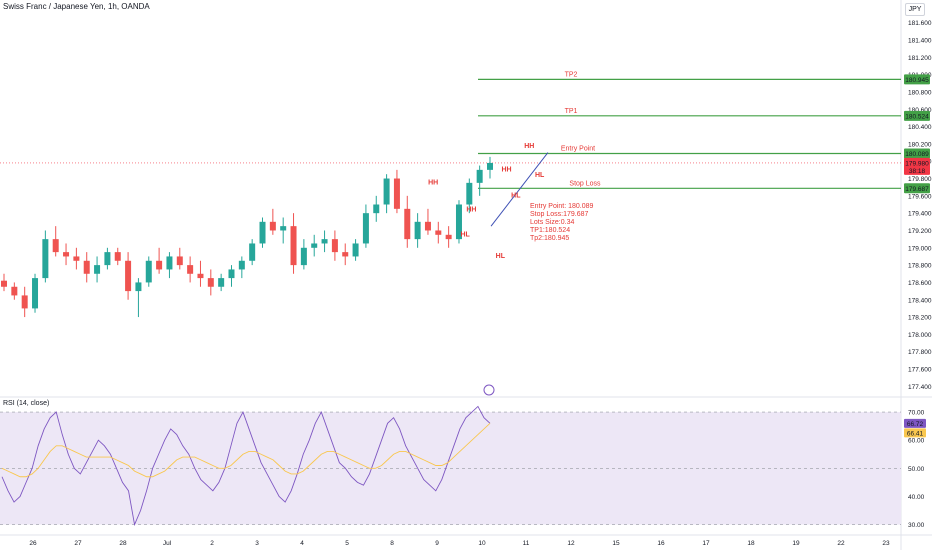 This screenshot has width=932, height=550. I want to click on price-tick-label: 177.400, so click(920, 387).